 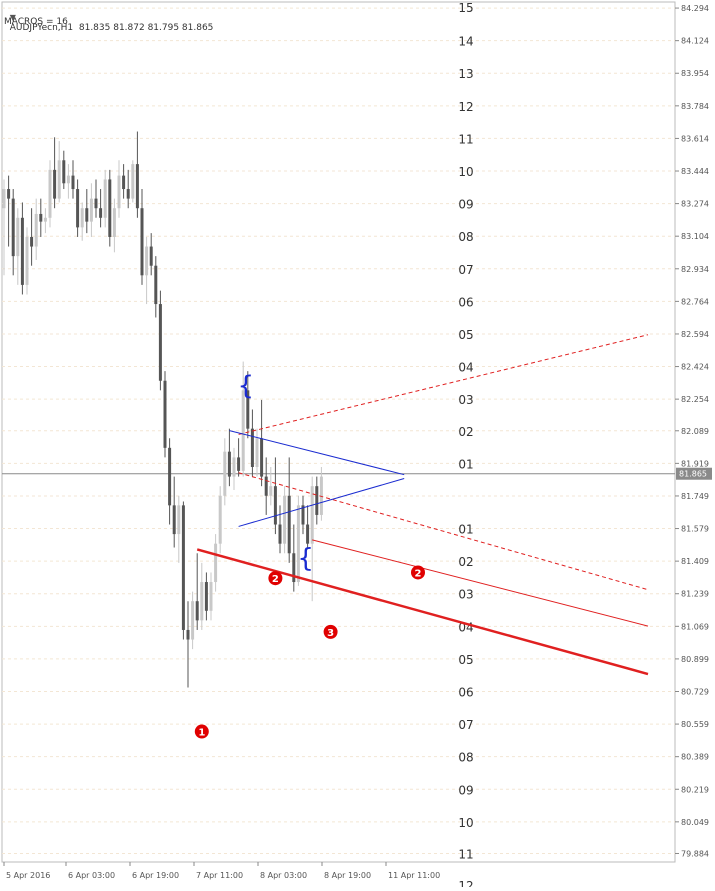 I want to click on y-tick-label: 80.389, so click(x=695, y=757).